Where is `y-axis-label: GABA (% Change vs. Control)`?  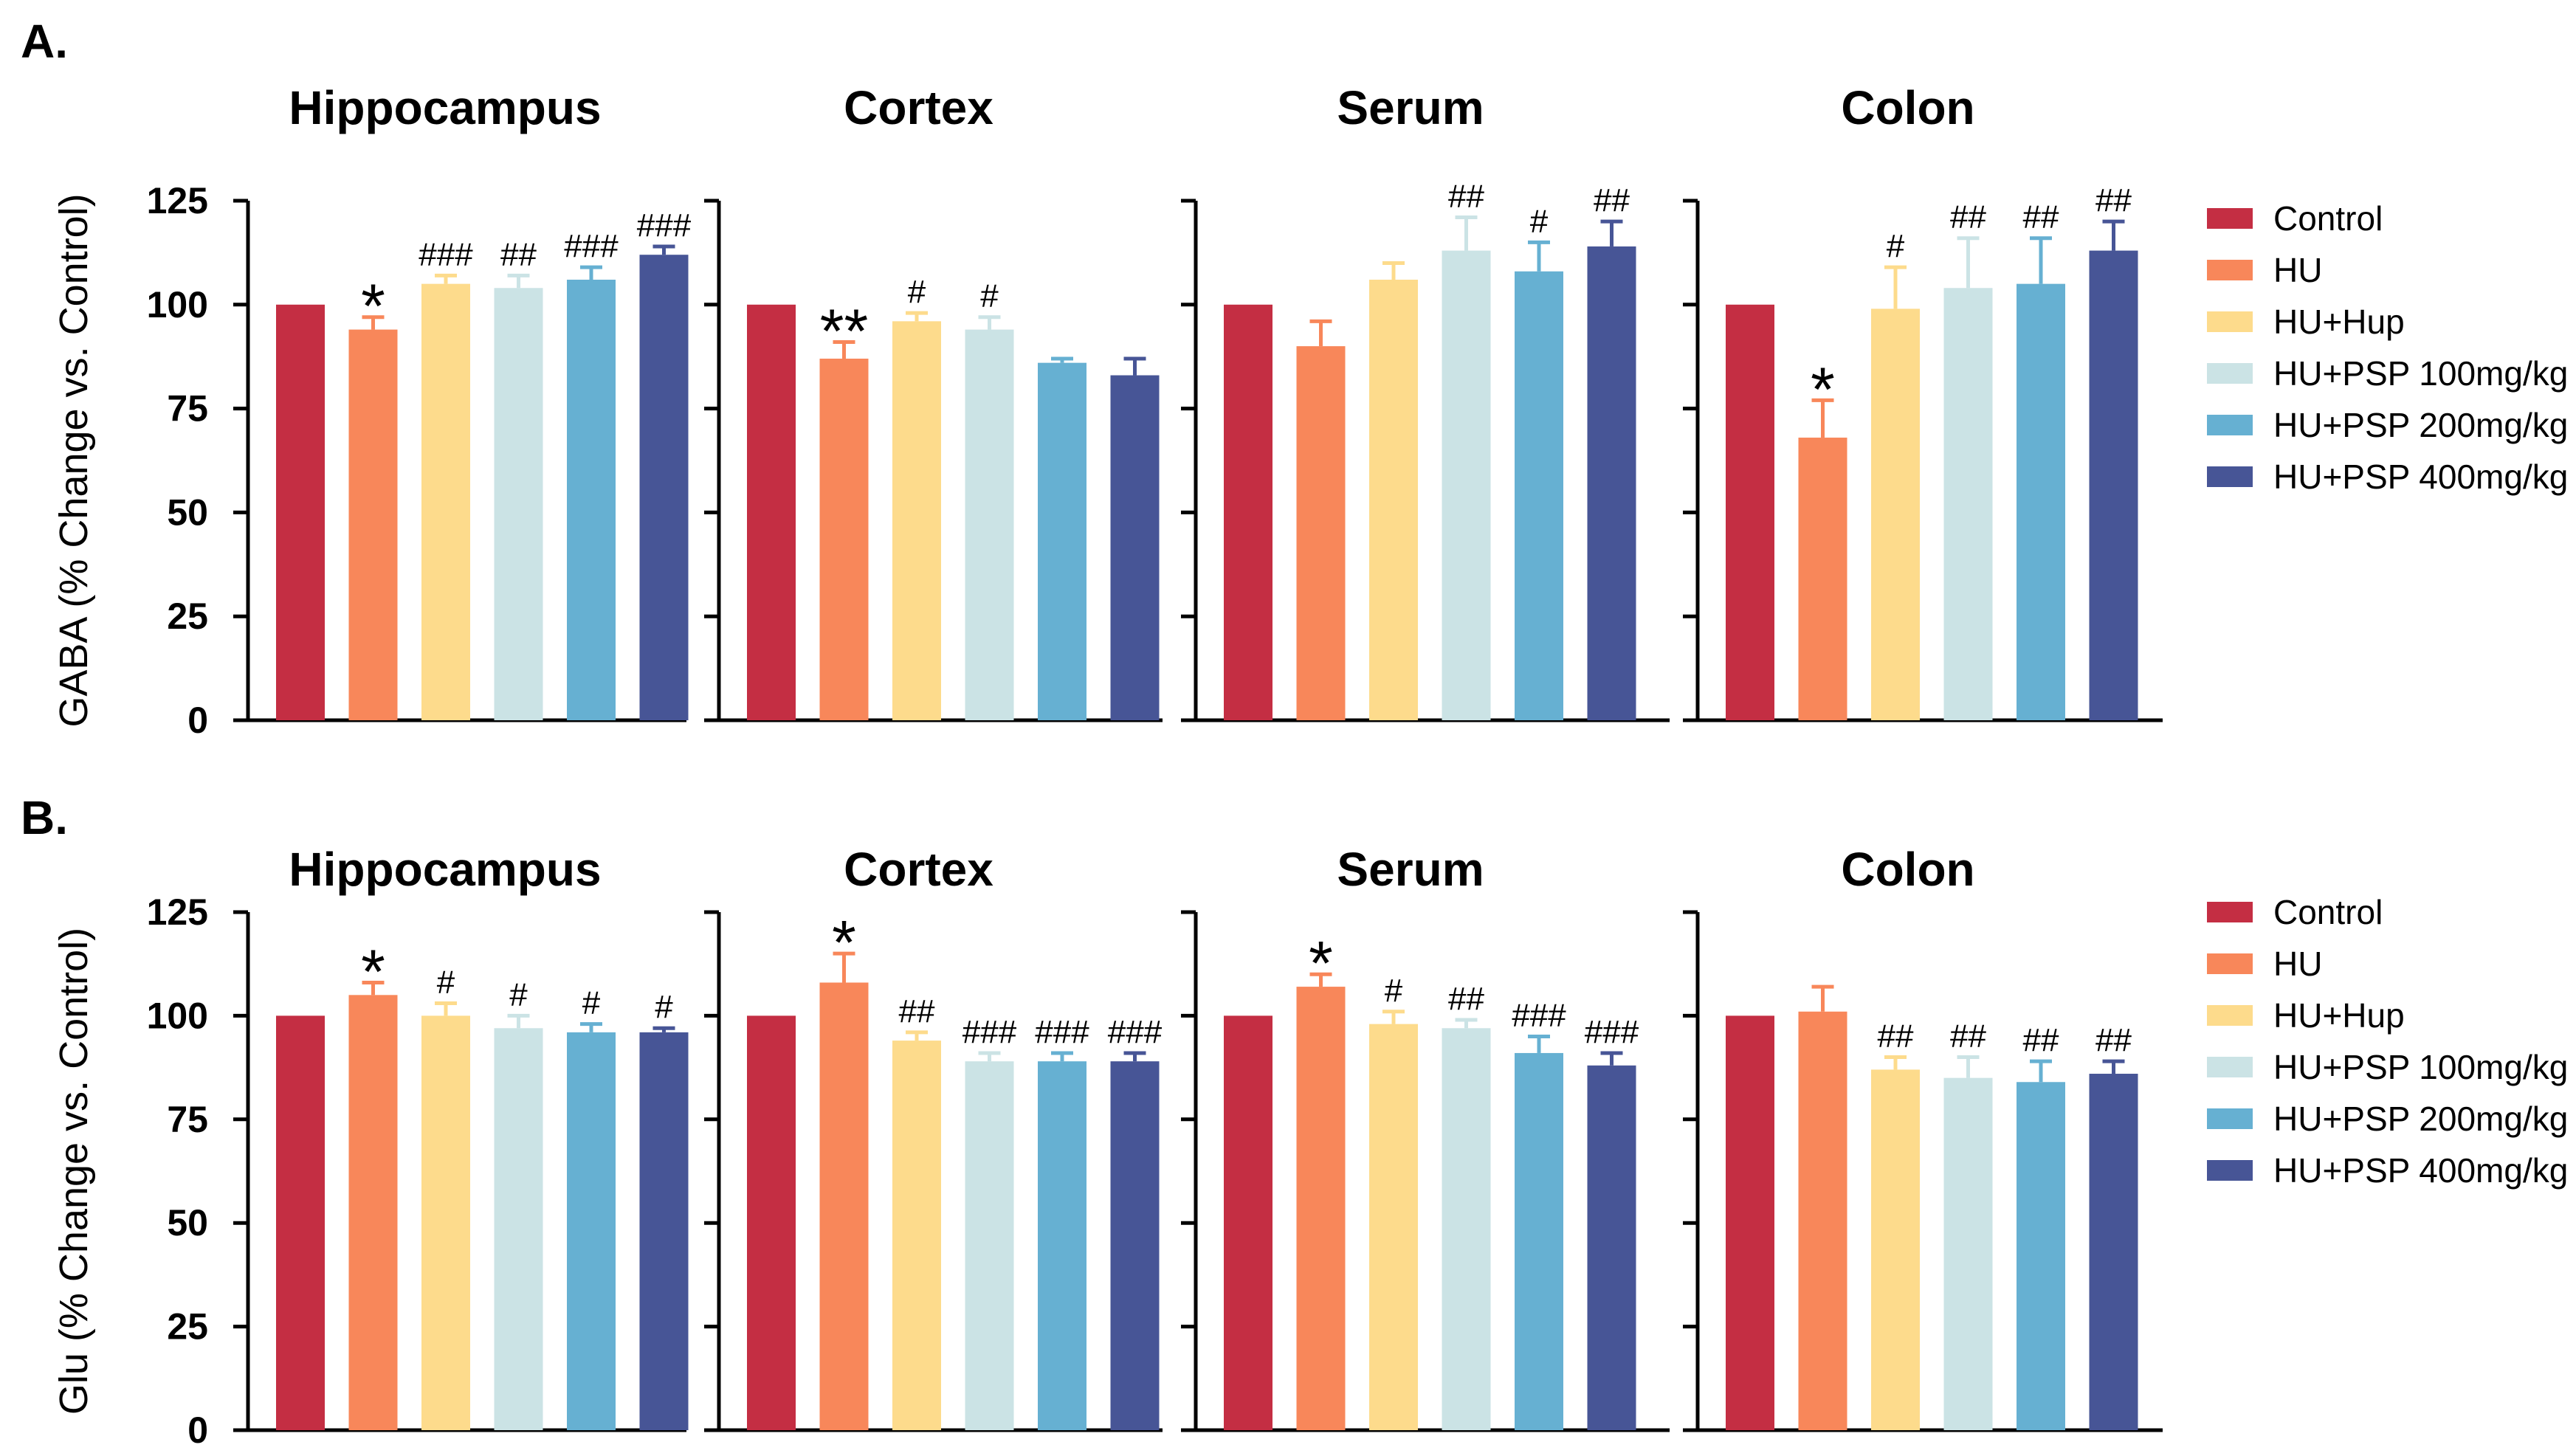 y-axis-label: GABA (% Change vs. Control) is located at coordinates (74, 460).